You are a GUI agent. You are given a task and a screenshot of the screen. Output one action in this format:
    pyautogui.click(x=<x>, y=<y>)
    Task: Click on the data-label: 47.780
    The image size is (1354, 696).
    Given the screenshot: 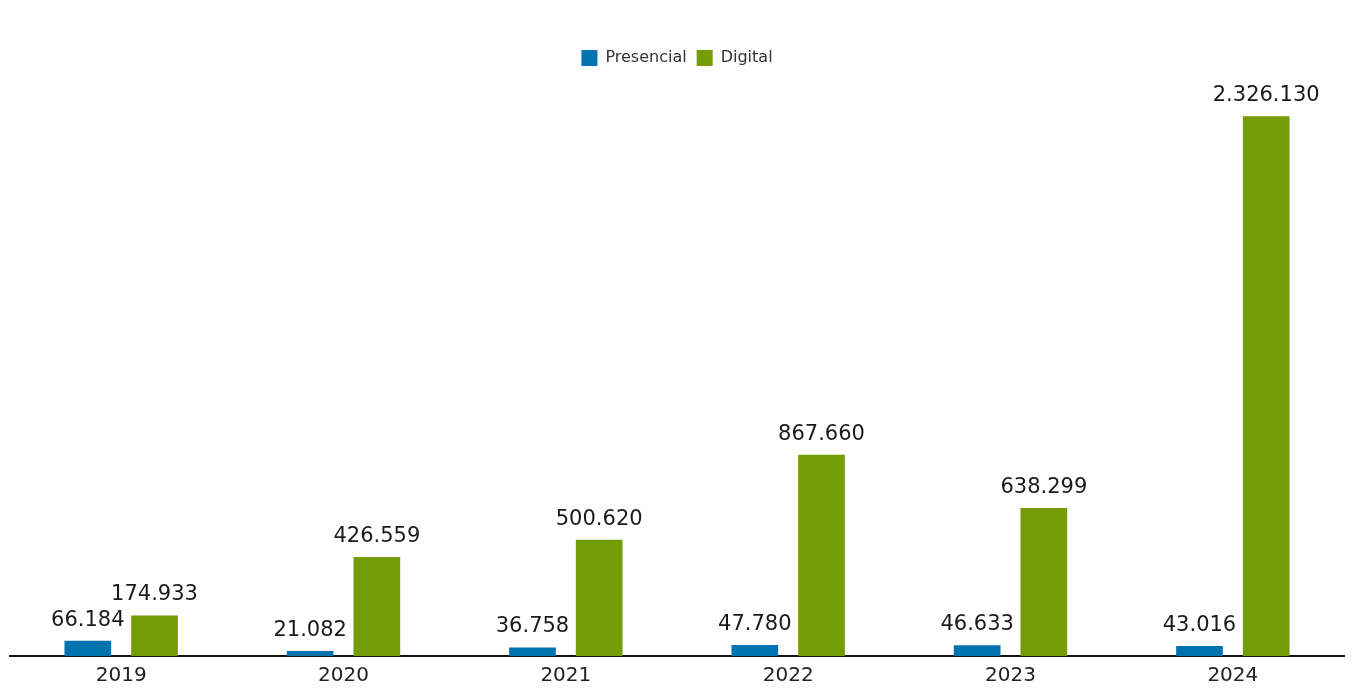 What is the action you would take?
    pyautogui.click(x=755, y=622)
    